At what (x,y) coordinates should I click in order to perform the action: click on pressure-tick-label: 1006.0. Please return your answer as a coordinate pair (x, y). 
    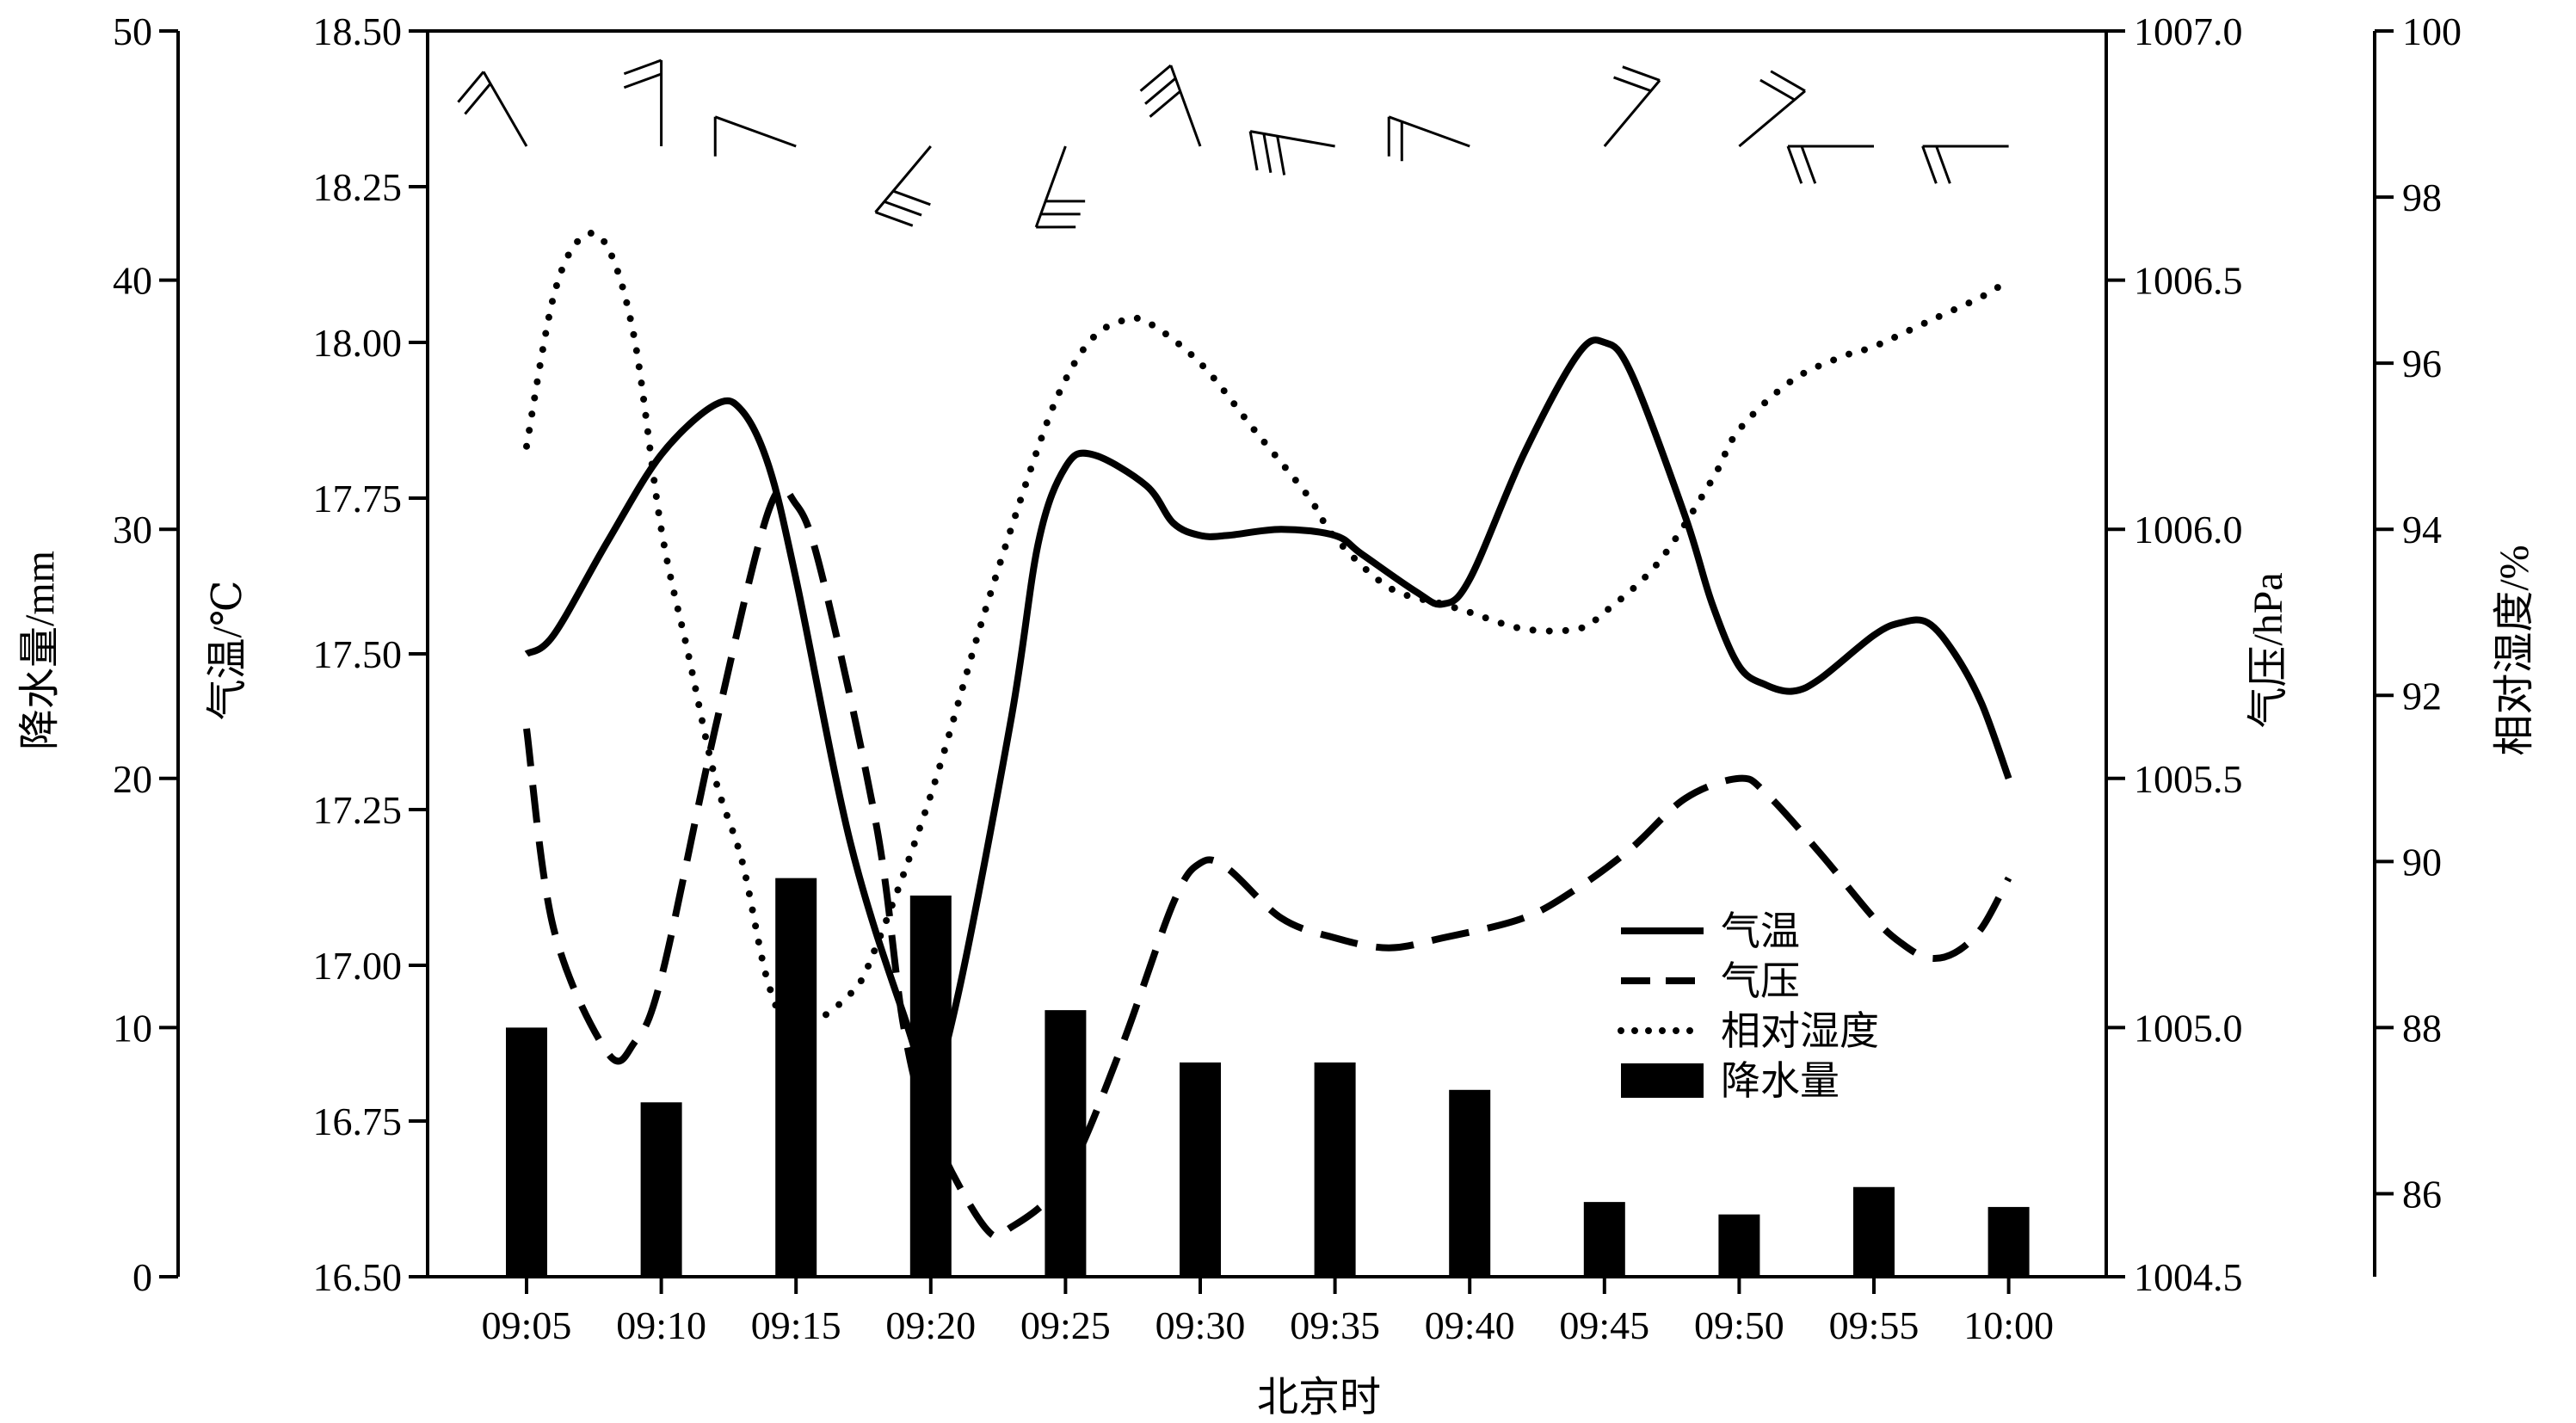
    Looking at the image, I should click on (2188, 529).